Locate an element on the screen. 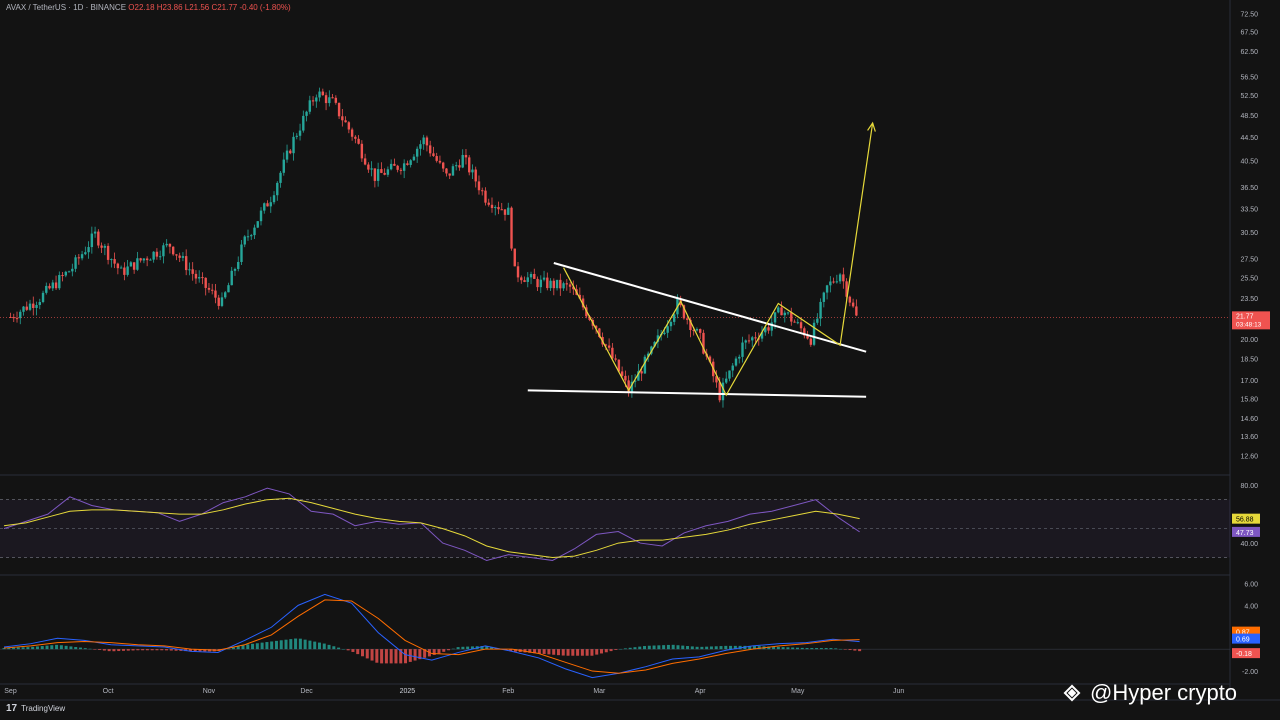 Image resolution: width=1280 pixels, height=720 pixels. time-tick-label: Jun is located at coordinates (898, 691).